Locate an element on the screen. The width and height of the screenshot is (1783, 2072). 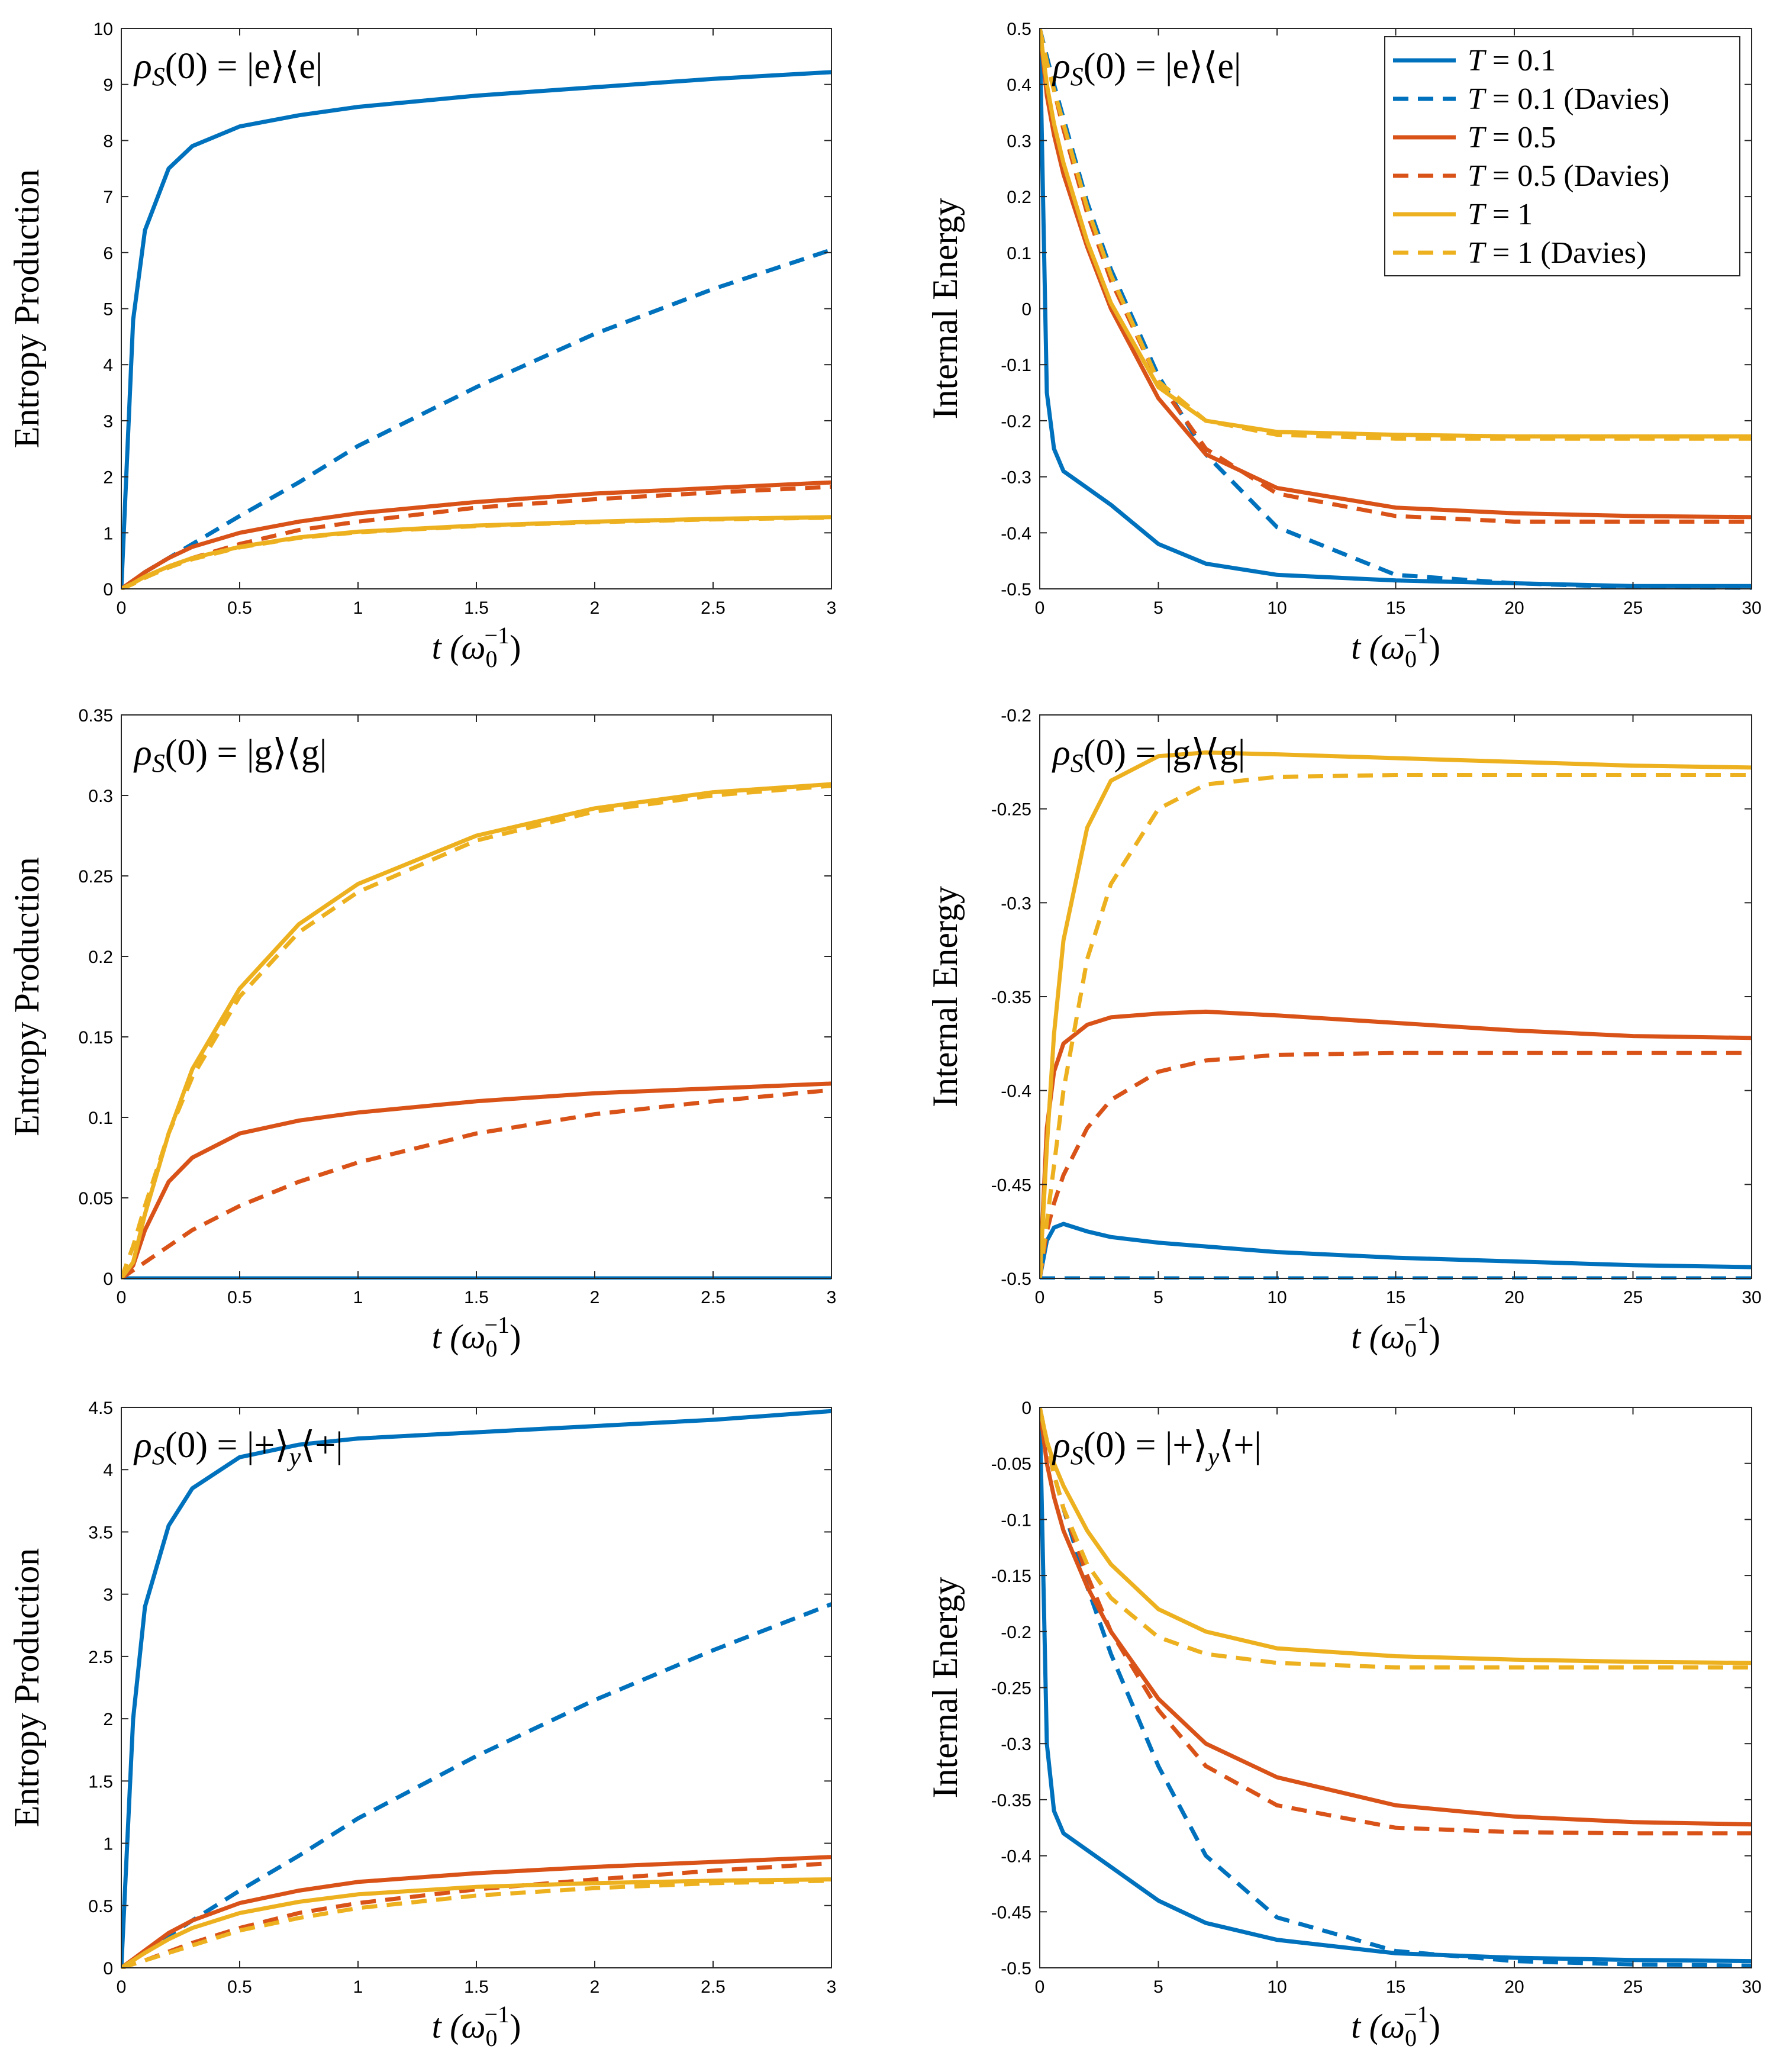
y-tick-label: -0.2 is located at coordinates (1016, 716).